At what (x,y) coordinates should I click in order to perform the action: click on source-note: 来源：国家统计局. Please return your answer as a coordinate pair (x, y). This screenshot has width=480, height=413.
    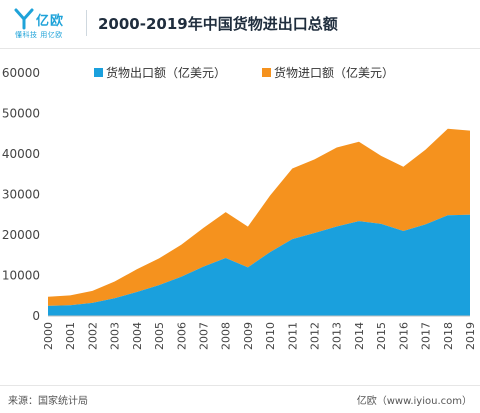
    Looking at the image, I should click on (48, 401).